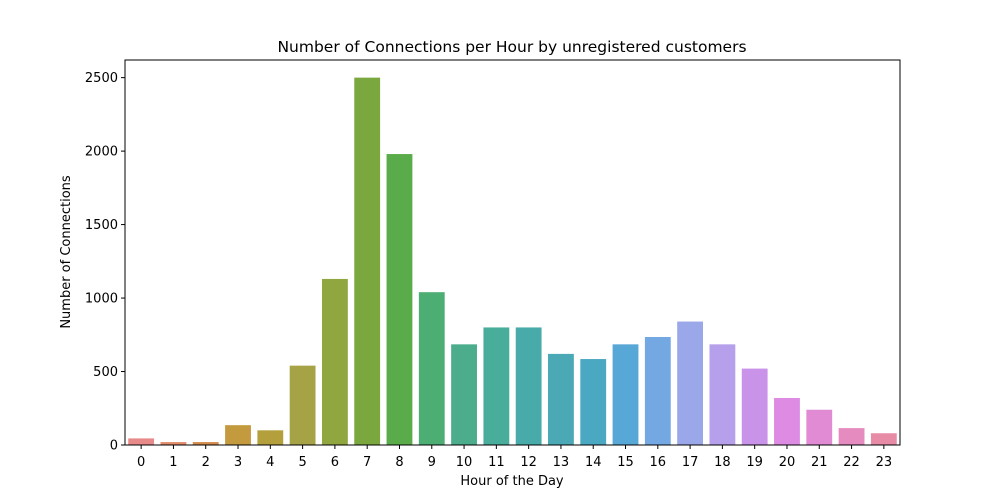 The image size is (1000, 500). I want to click on x-tick-label: 8, so click(399, 462).